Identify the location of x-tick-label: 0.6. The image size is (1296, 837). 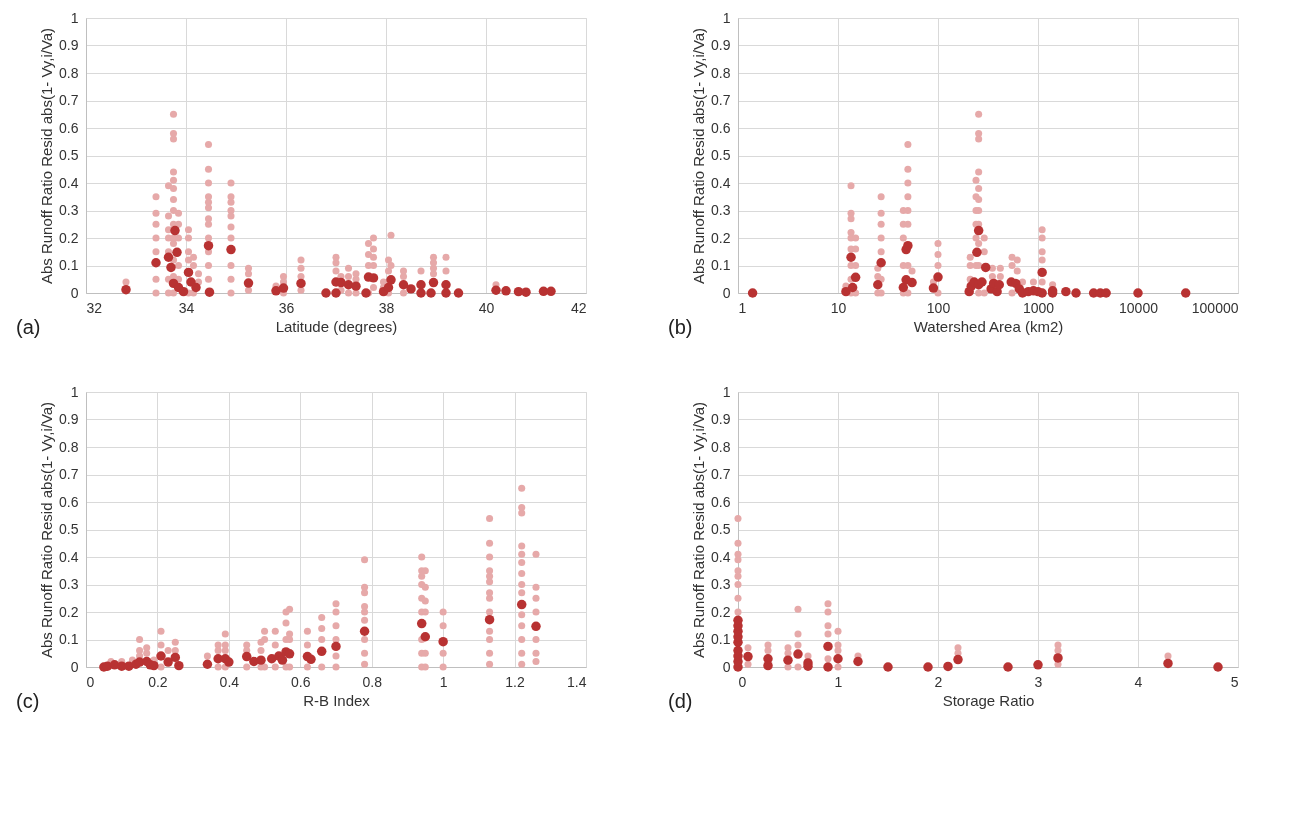
(301, 681).